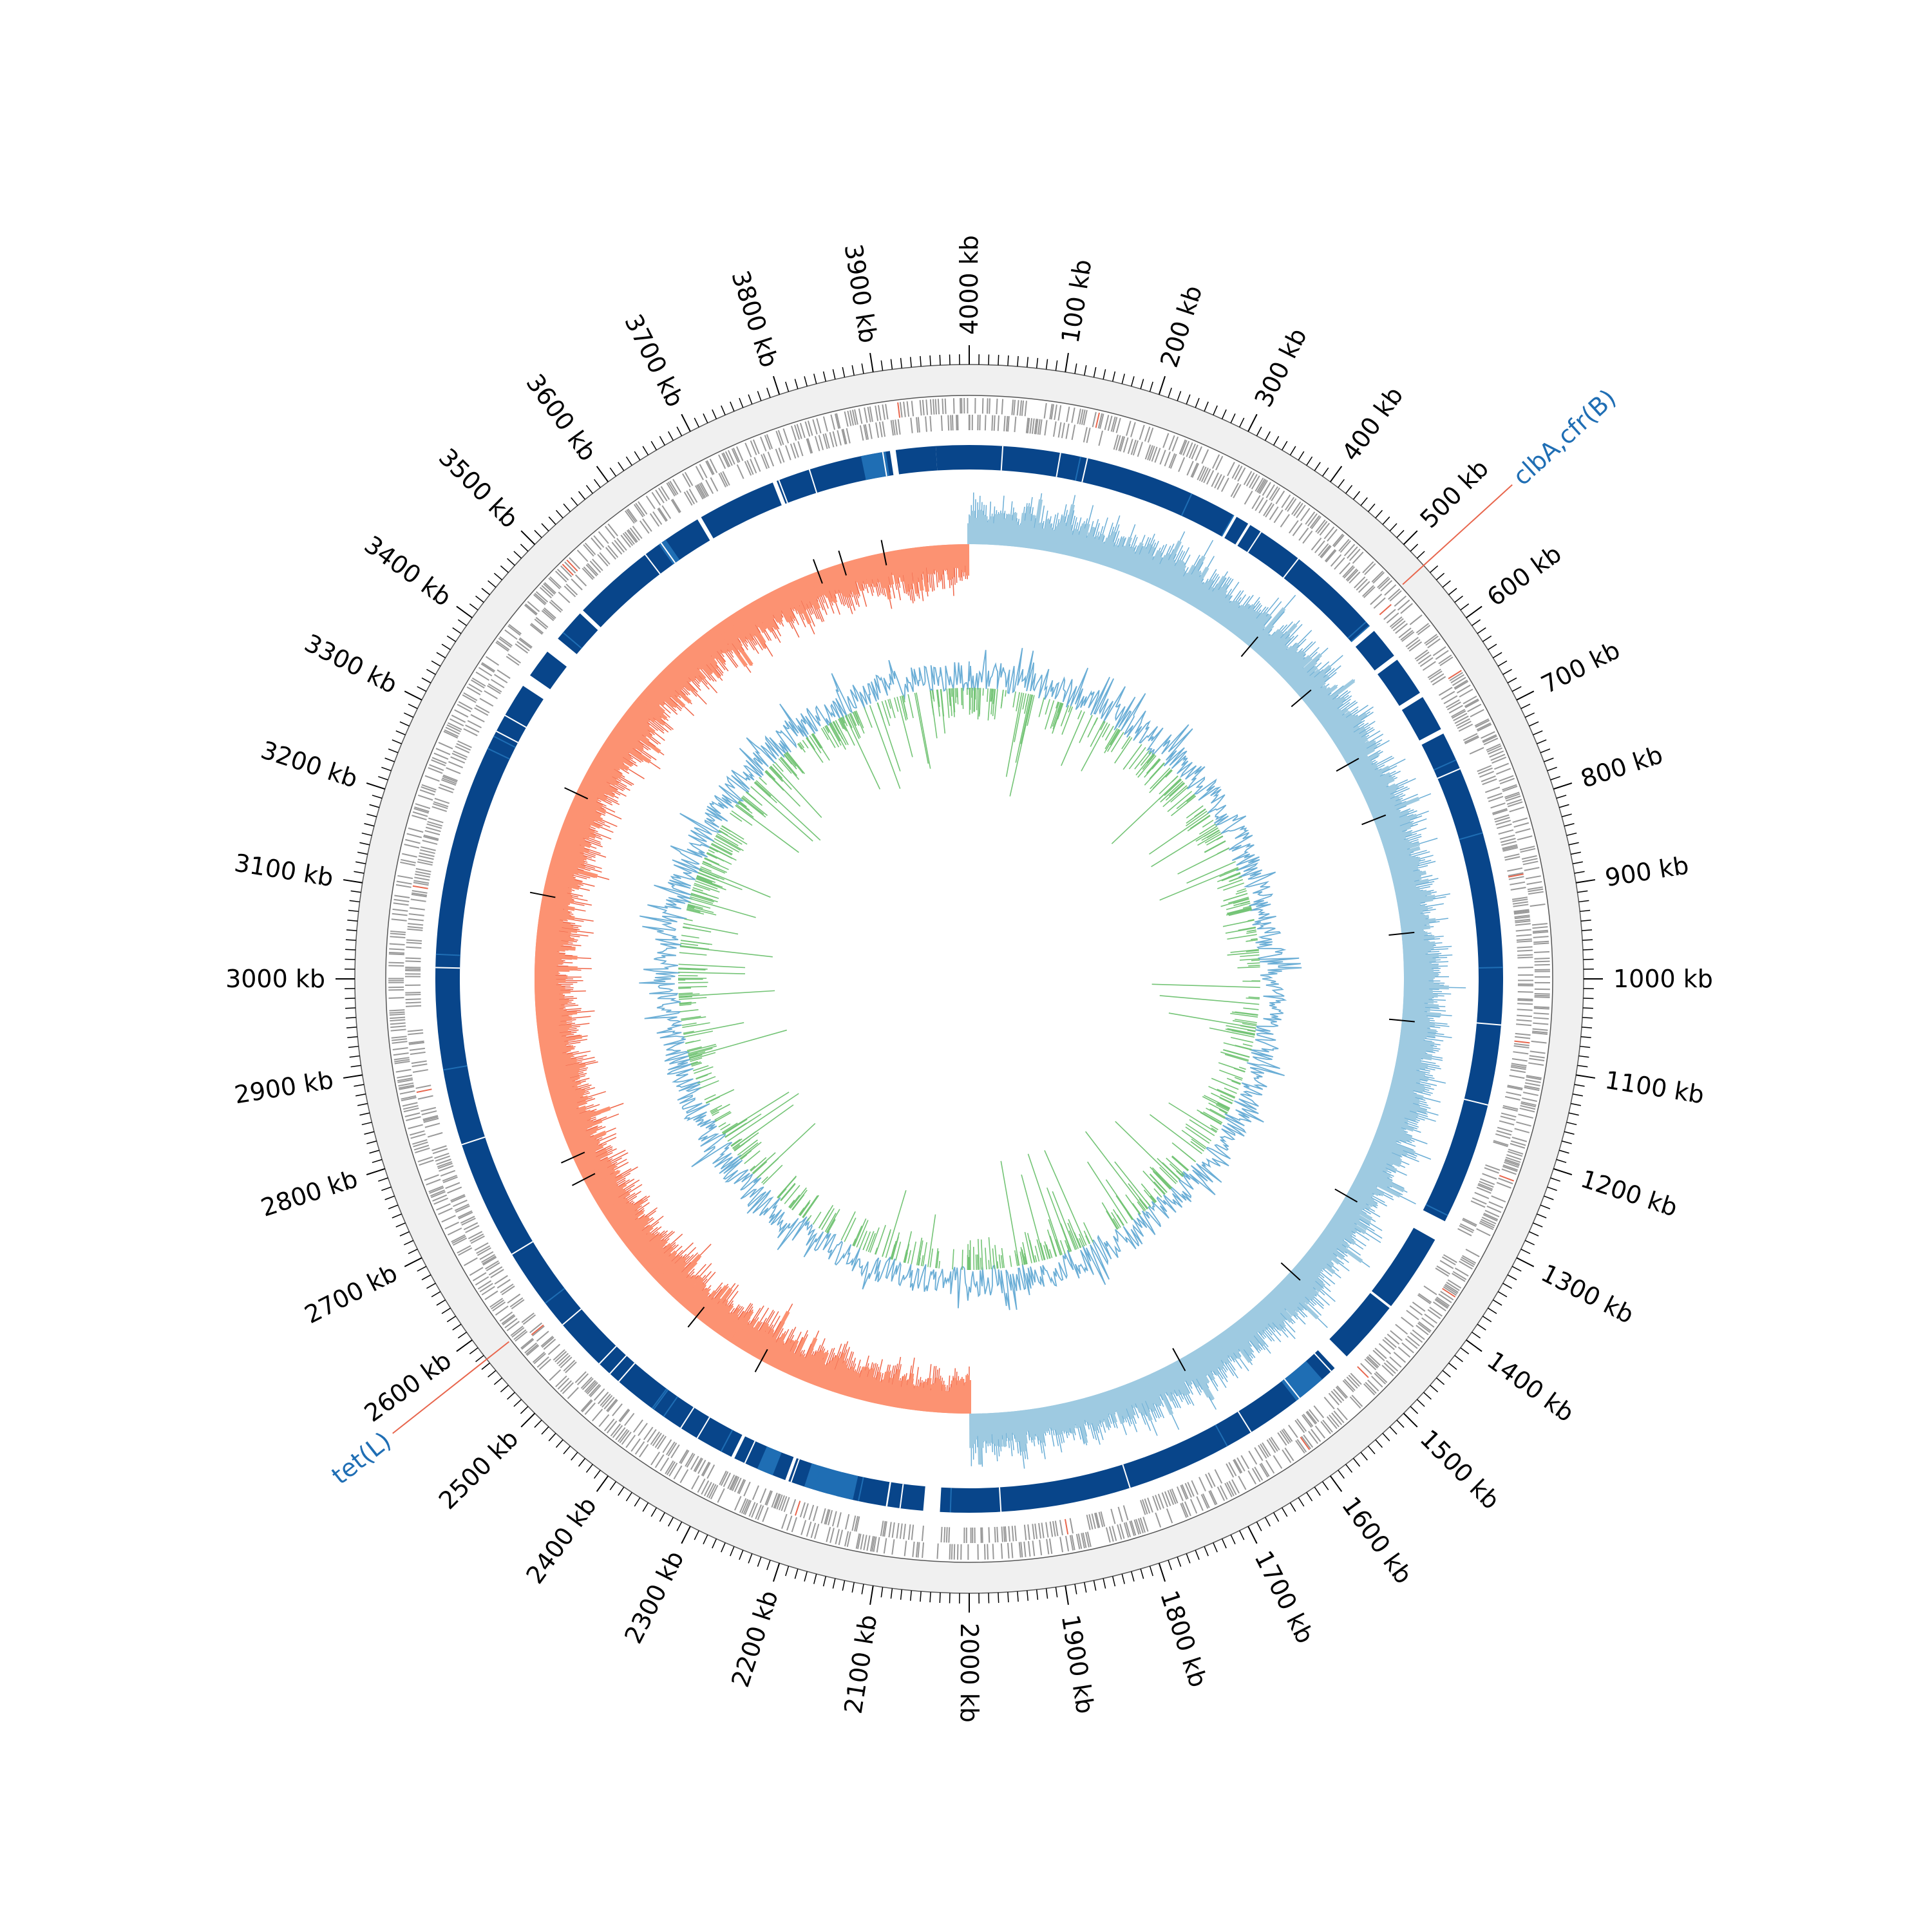 Image resolution: width=1932 pixels, height=1932 pixels. Describe the element at coordinates (627, 1372) in the screenshot. I see `blast-hit-break` at that location.